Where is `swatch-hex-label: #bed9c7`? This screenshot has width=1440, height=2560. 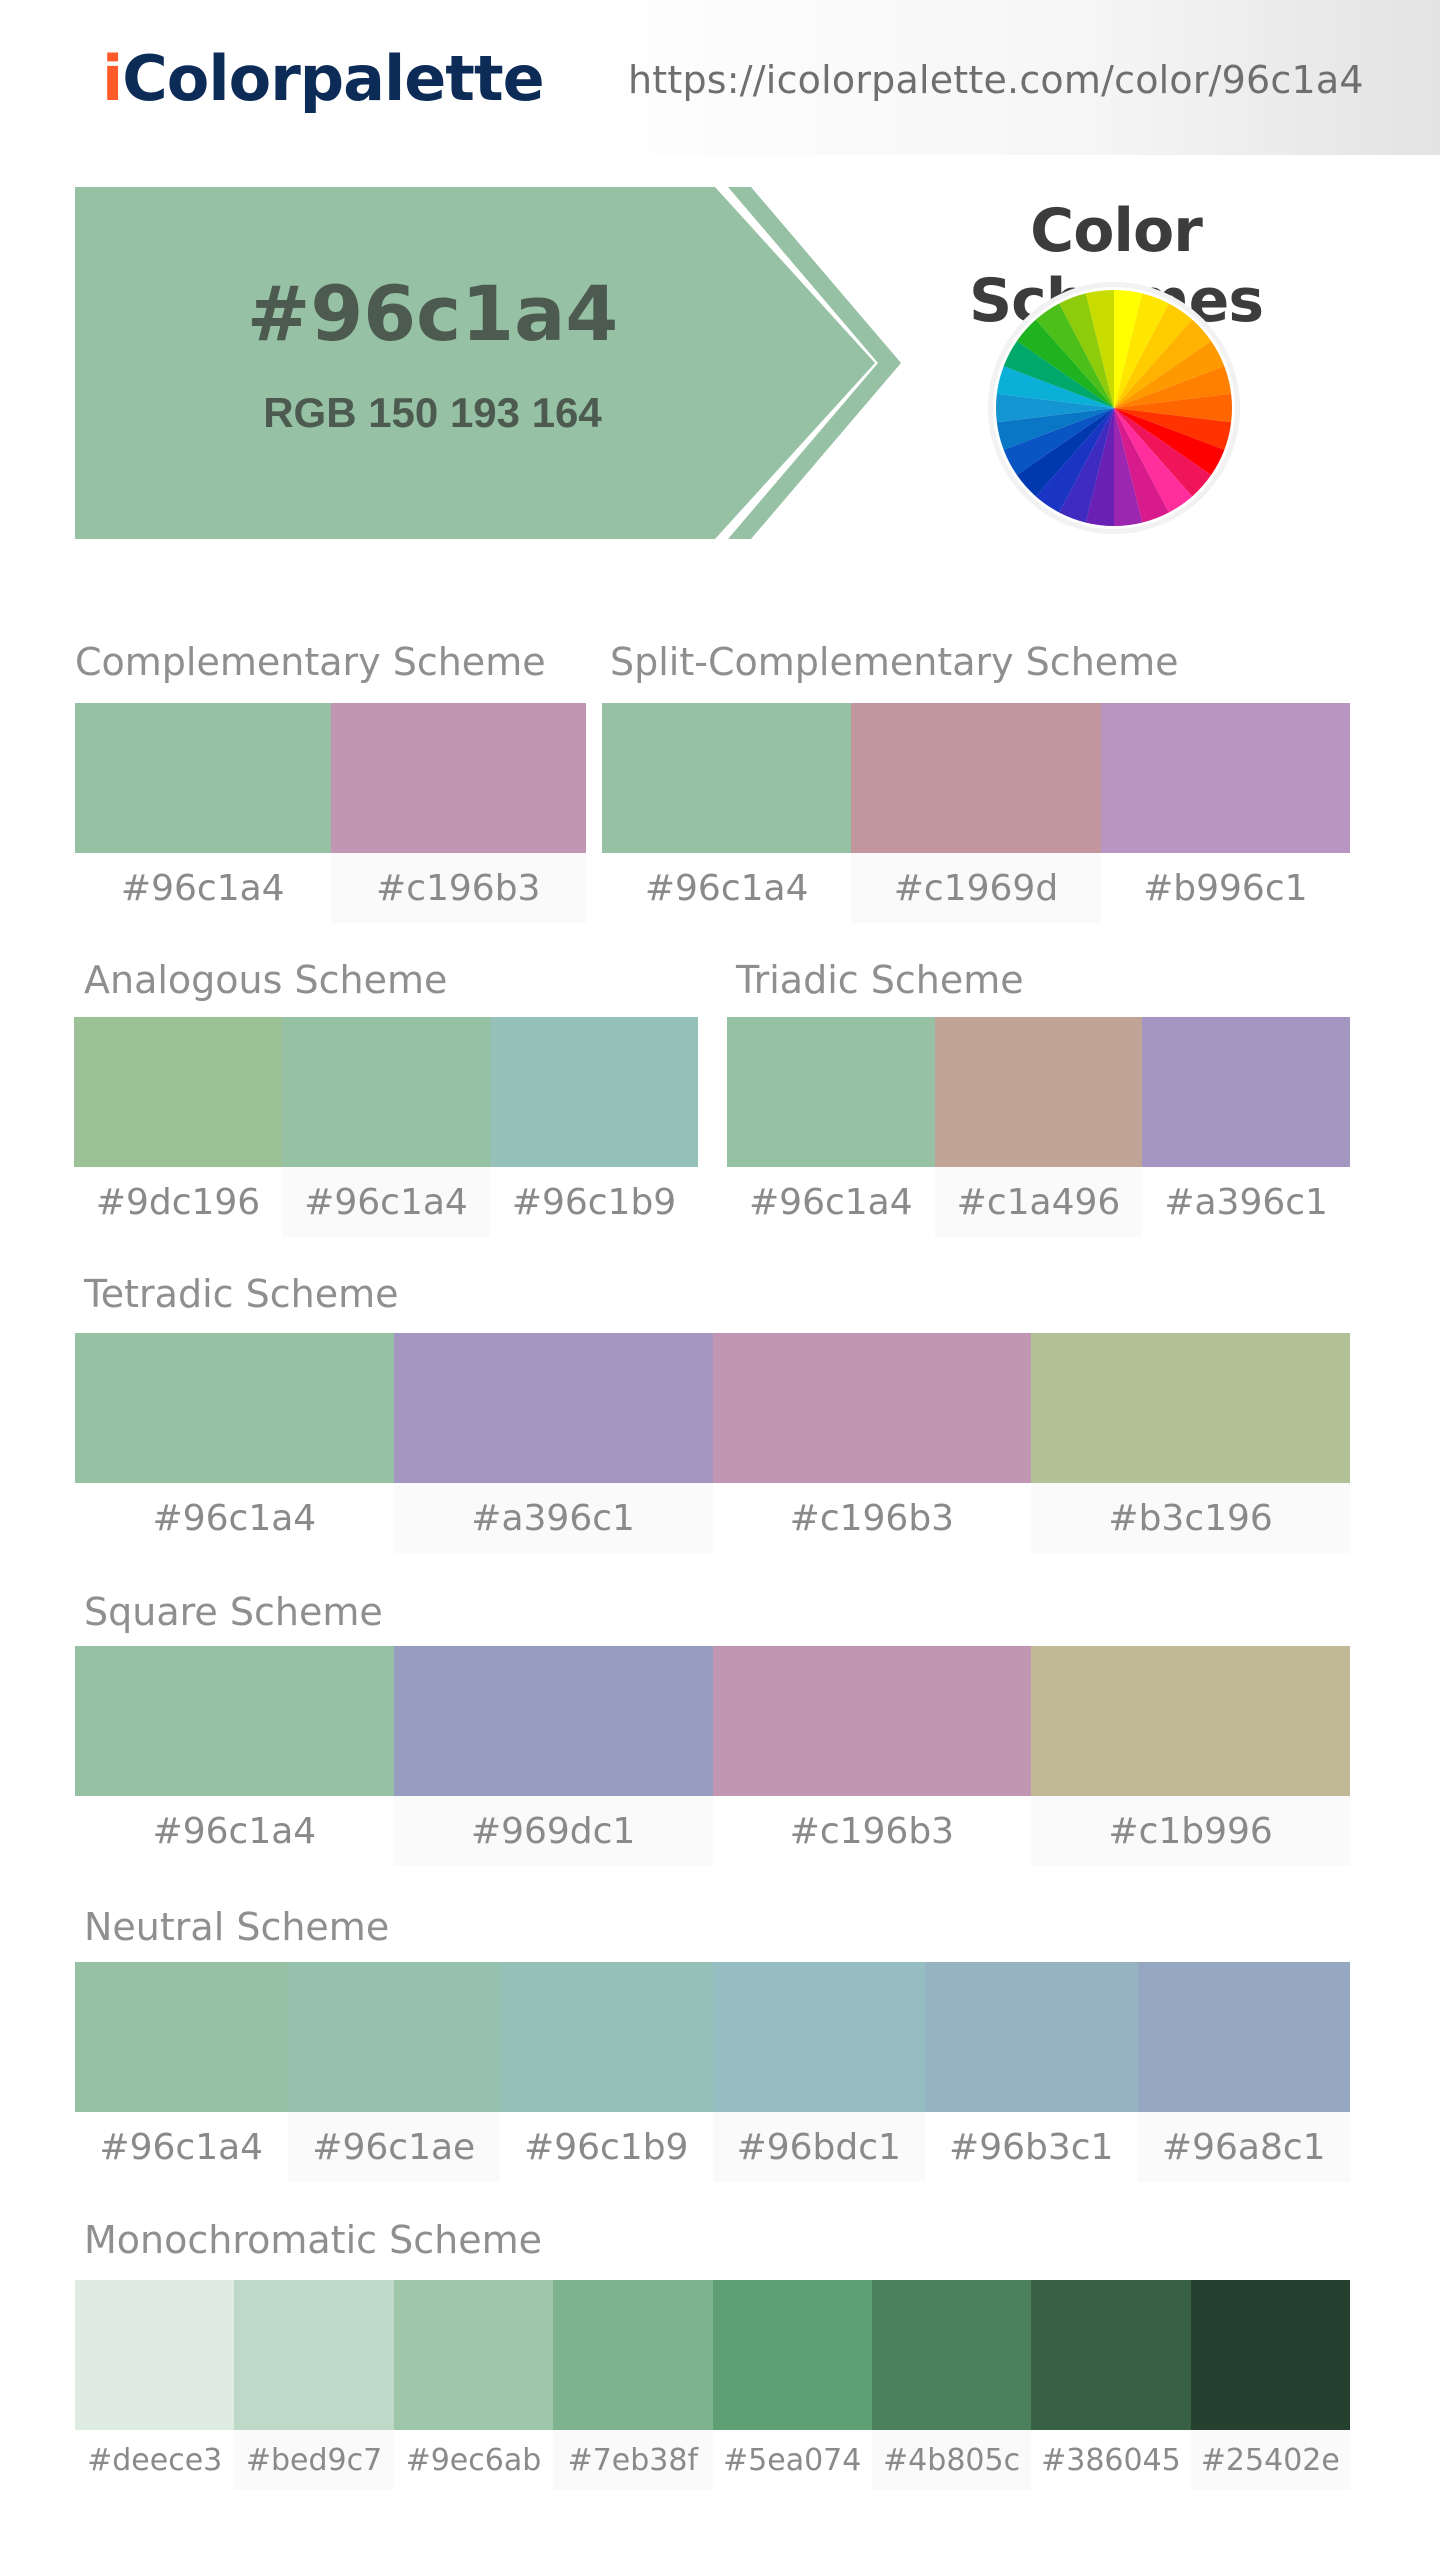
swatch-hex-label: #bed9c7 is located at coordinates (314, 2460).